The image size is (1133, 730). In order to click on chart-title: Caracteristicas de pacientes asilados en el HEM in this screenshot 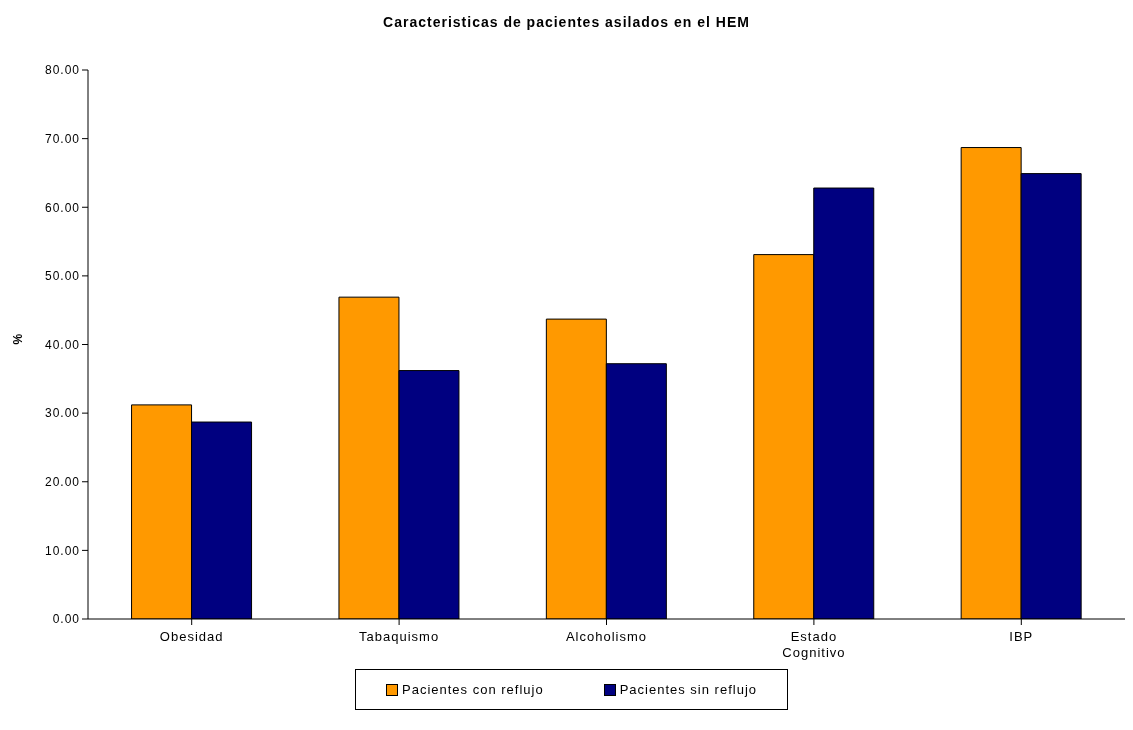, I will do `click(566, 22)`.